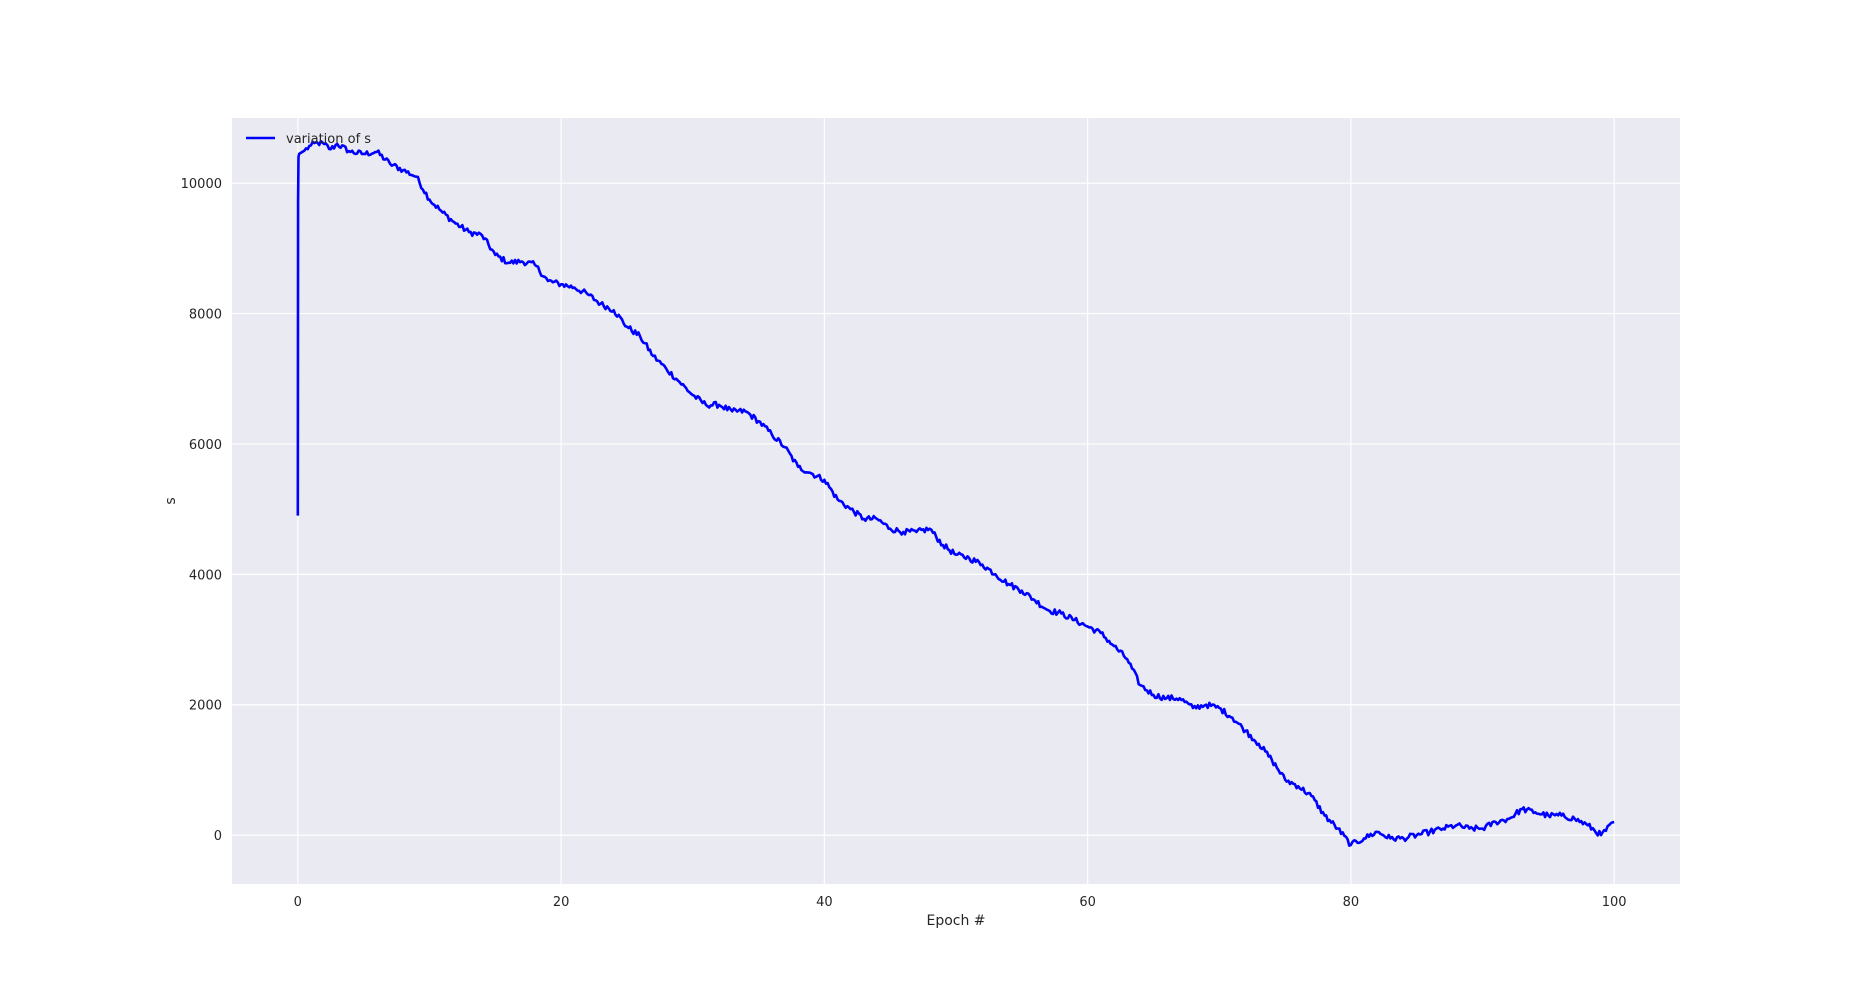  Describe the element at coordinates (1087, 902) in the screenshot. I see `x-tick-label: 60` at that location.